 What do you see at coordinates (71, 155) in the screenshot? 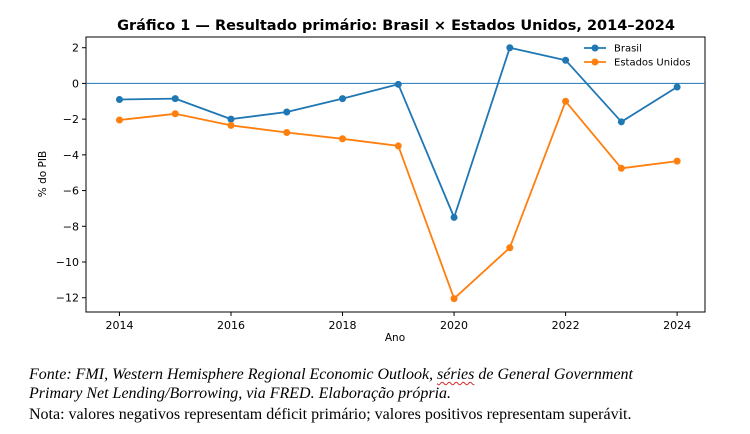
I see `y-tick-label: −4` at bounding box center [71, 155].